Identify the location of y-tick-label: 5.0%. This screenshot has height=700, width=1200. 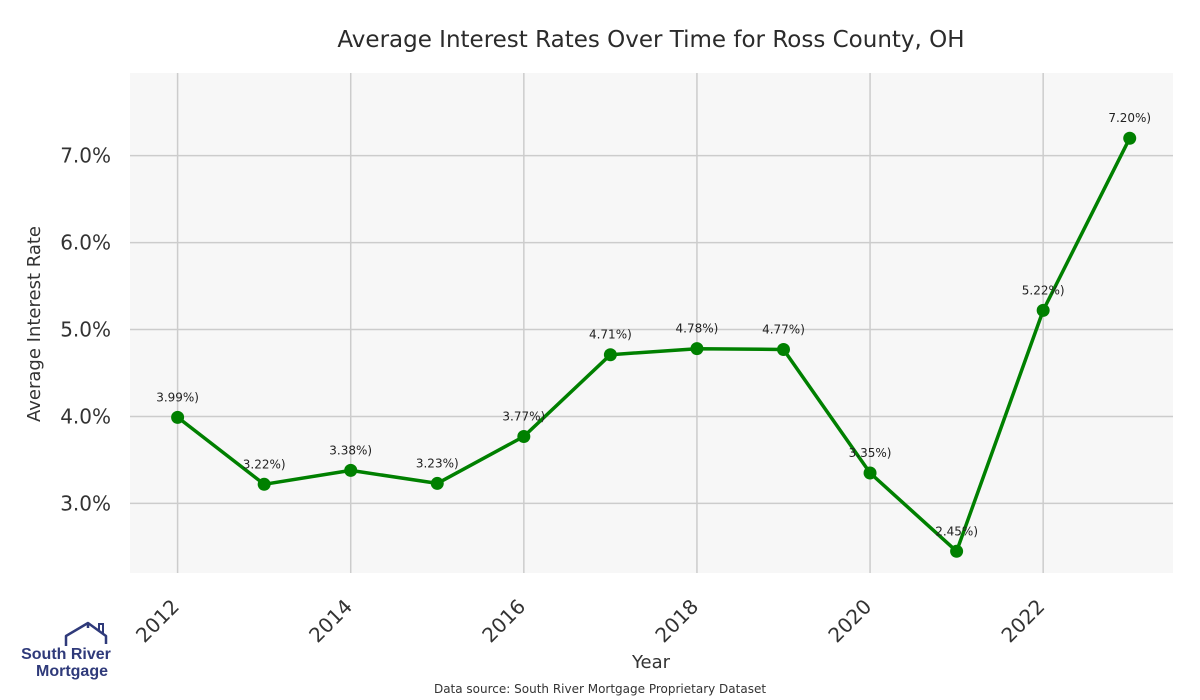
(85, 330).